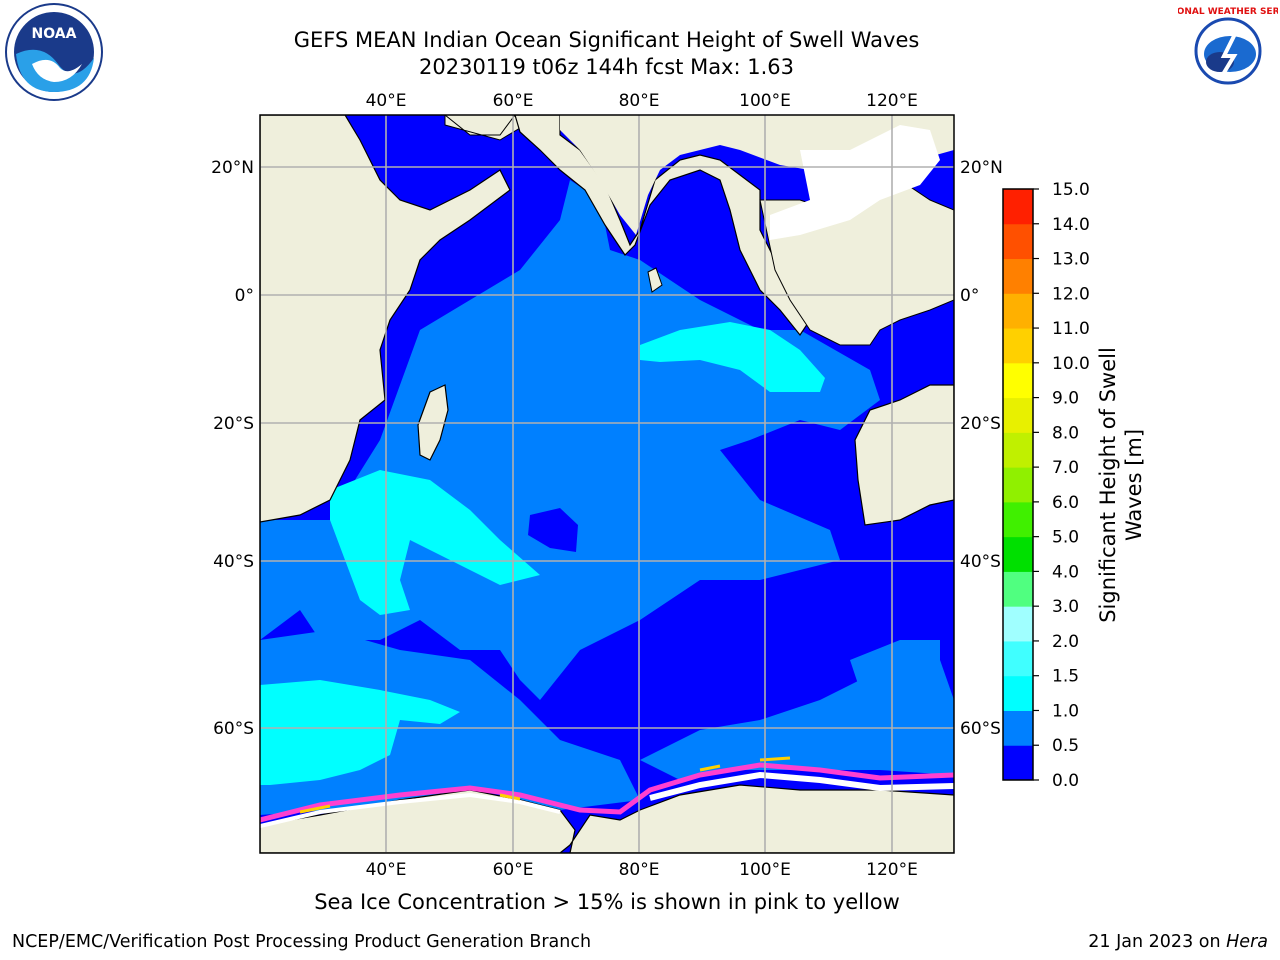  What do you see at coordinates (1157, 942) in the screenshot?
I see `footer-date-text: 21 Jan 2023 on` at bounding box center [1157, 942].